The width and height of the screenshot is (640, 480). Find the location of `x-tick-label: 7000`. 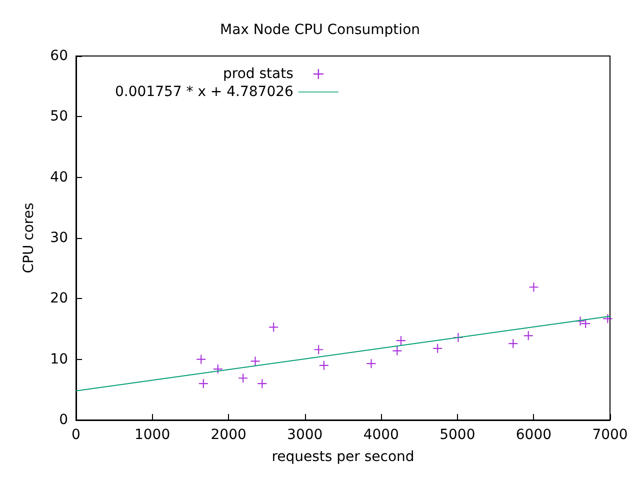

x-tick-label: 7000 is located at coordinates (610, 435).